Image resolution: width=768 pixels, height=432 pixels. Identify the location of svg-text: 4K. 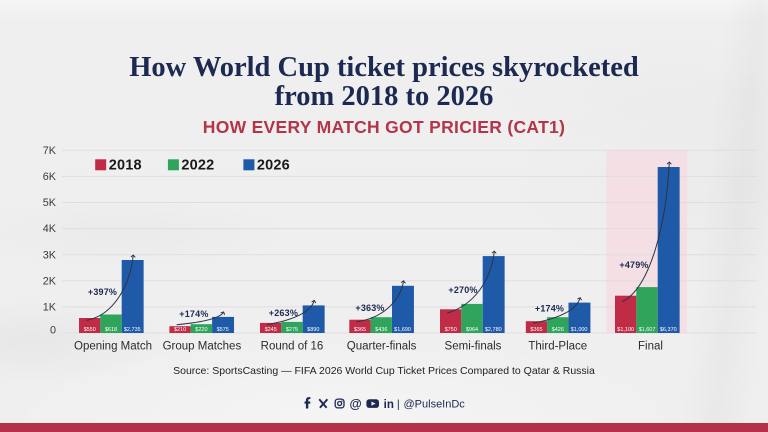
(50, 229).